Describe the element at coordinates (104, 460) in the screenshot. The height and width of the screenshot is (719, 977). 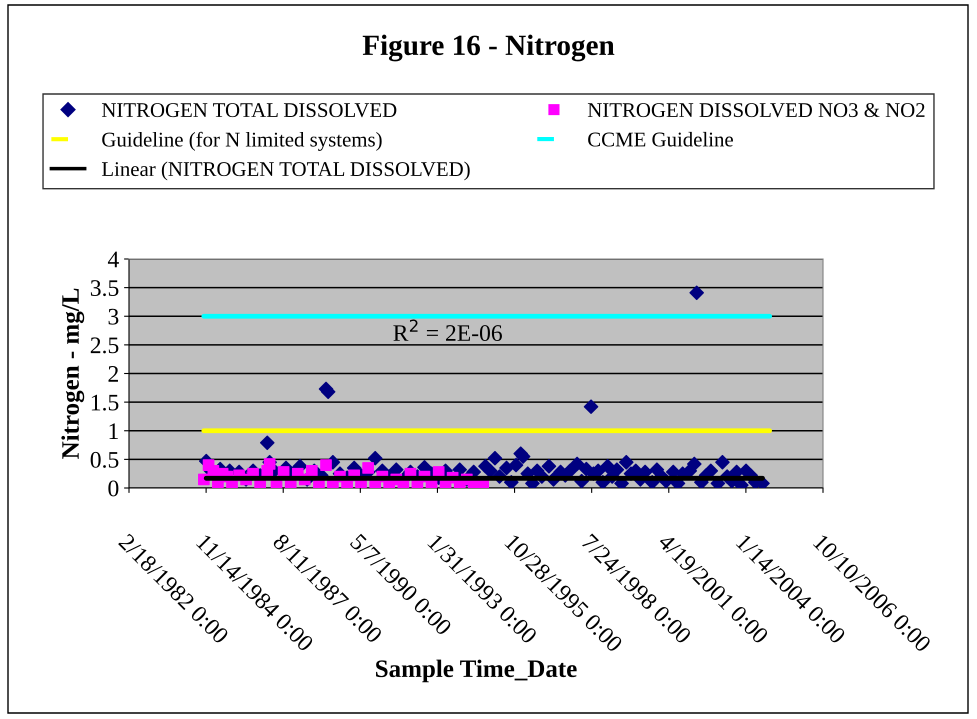
I see `y-tick-label: 0.5` at that location.